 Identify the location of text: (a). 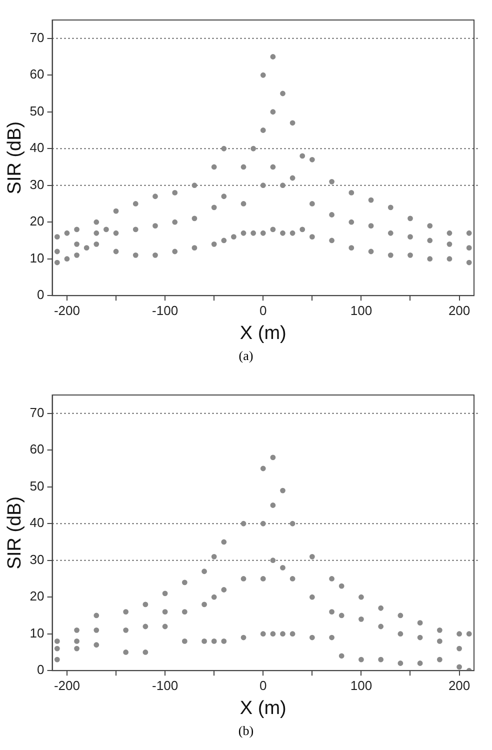
(246, 356).